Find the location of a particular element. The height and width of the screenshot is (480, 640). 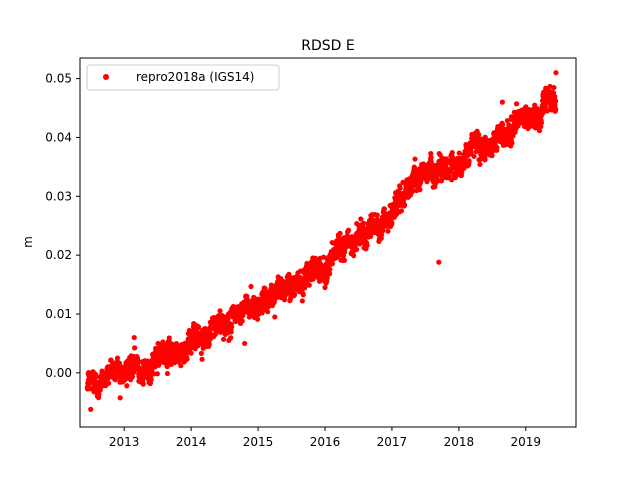

legend-marker is located at coordinates (106, 77).